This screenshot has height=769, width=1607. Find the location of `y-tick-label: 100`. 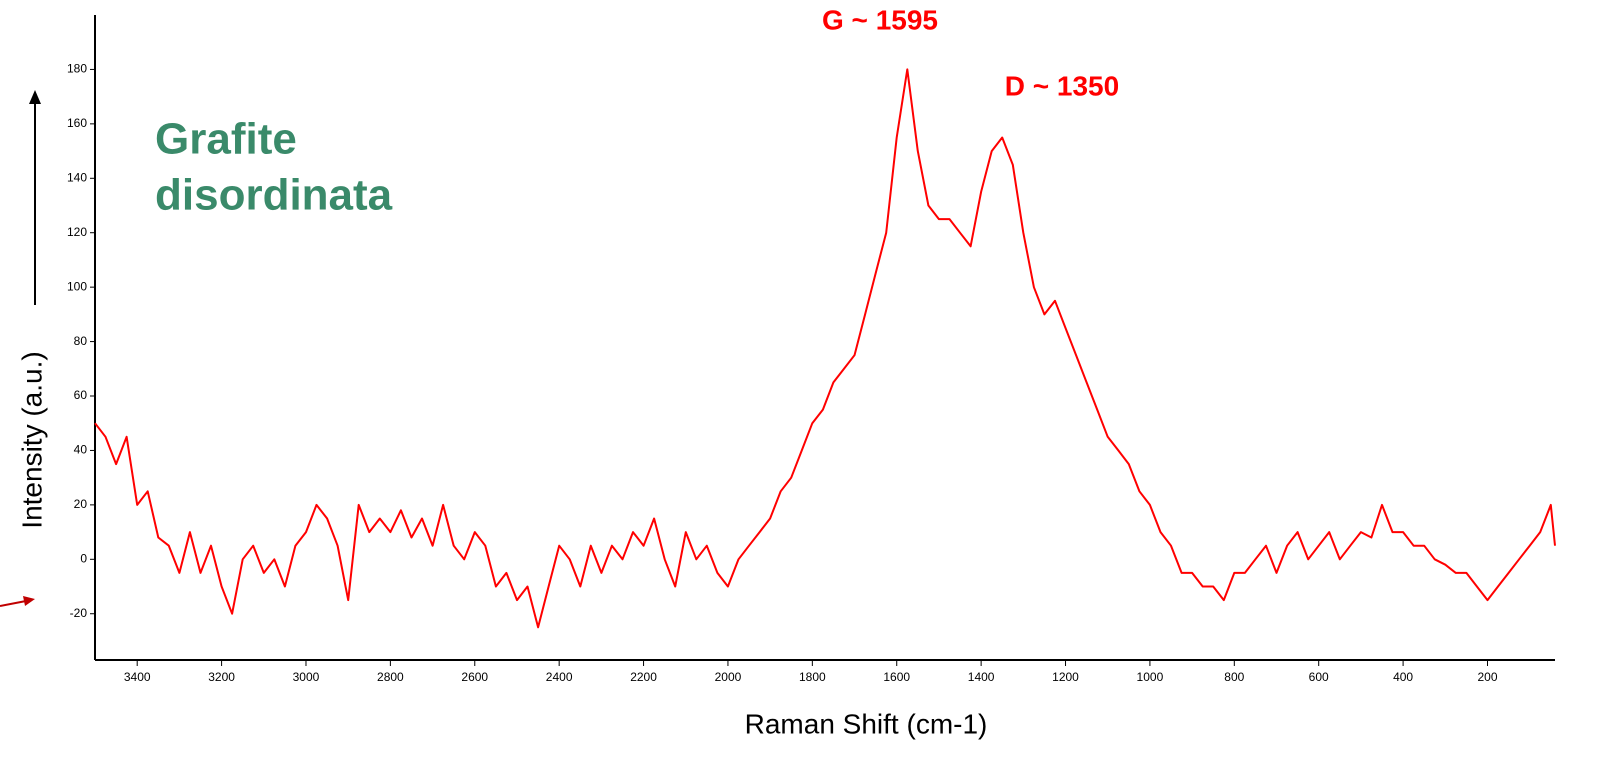

y-tick-label: 100 is located at coordinates (77, 286).